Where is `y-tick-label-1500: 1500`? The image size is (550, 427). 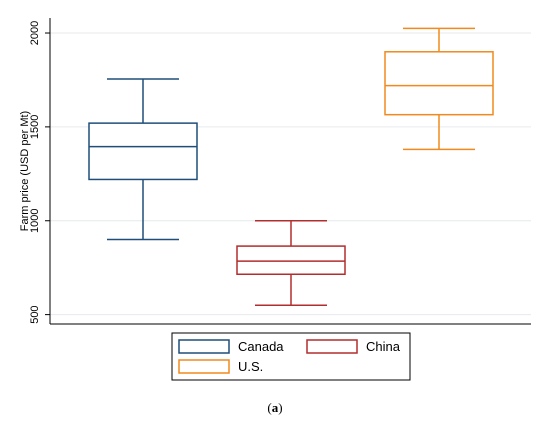 y-tick-label-1500: 1500 is located at coordinates (35, 127).